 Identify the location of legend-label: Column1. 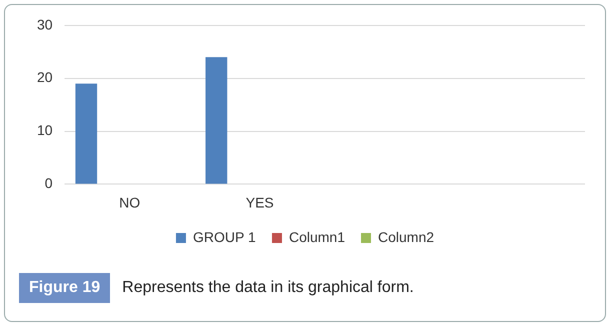
(317, 236).